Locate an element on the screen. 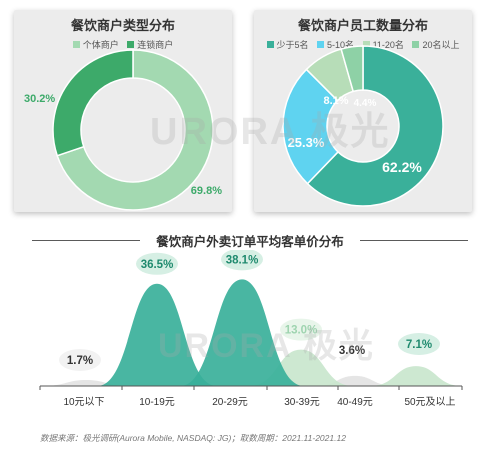 Image resolution: width=500 pixels, height=449 pixels. legend-label: 连锁商户 is located at coordinates (155, 45).